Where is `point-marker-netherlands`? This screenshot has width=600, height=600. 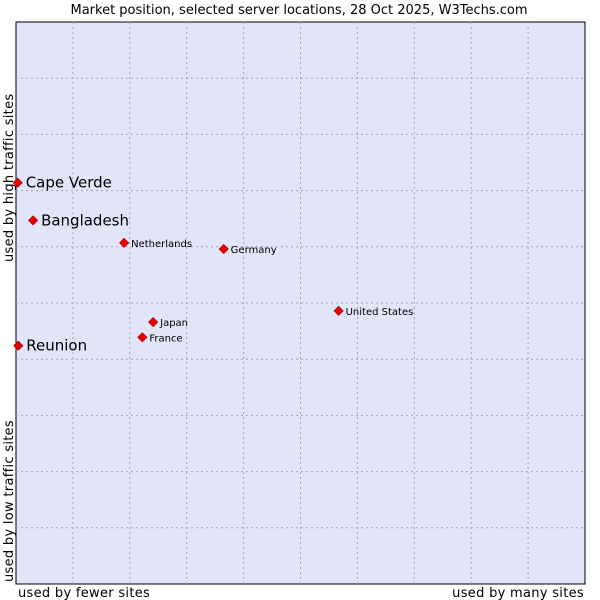 point-marker-netherlands is located at coordinates (124, 242).